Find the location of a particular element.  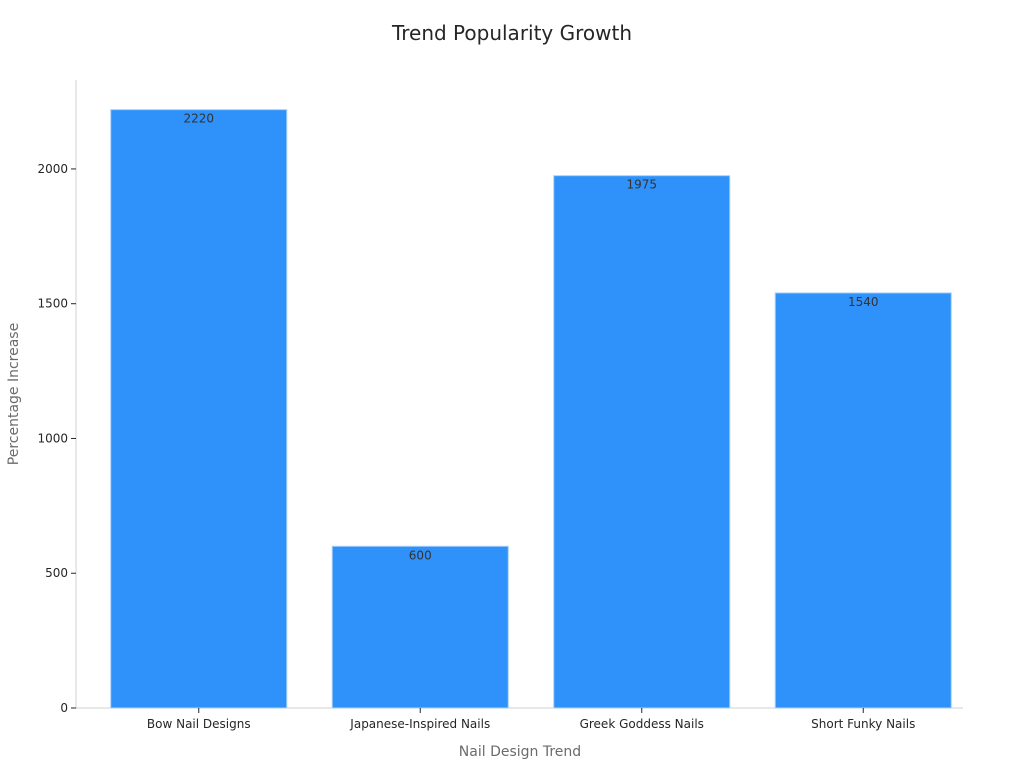

bar-value-label: 600 is located at coordinates (420, 555).